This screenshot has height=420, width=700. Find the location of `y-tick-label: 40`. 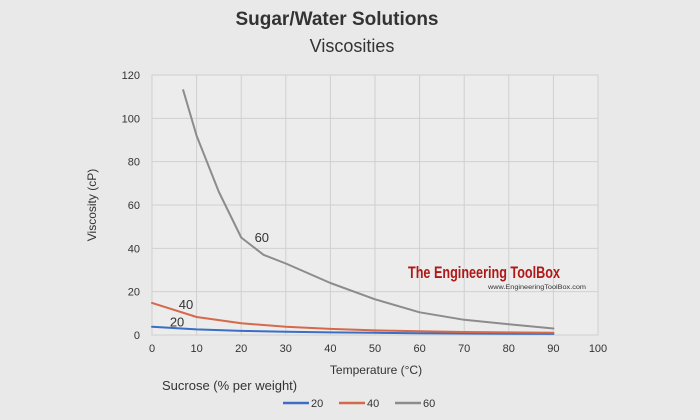

y-tick-label: 40 is located at coordinates (134, 249).